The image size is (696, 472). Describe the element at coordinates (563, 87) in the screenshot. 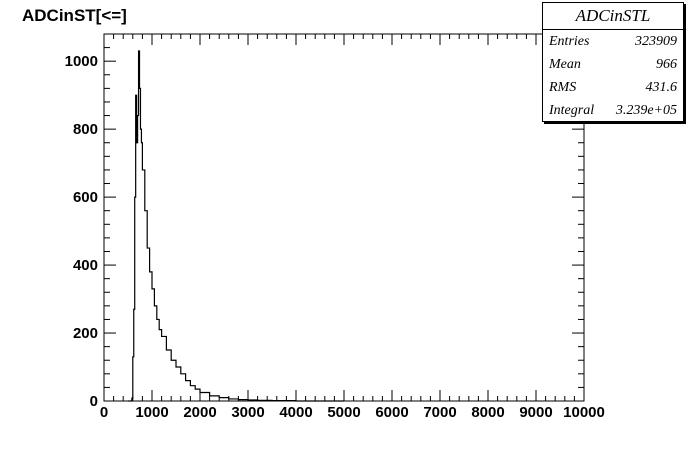

I see `stats-label: RMS` at that location.